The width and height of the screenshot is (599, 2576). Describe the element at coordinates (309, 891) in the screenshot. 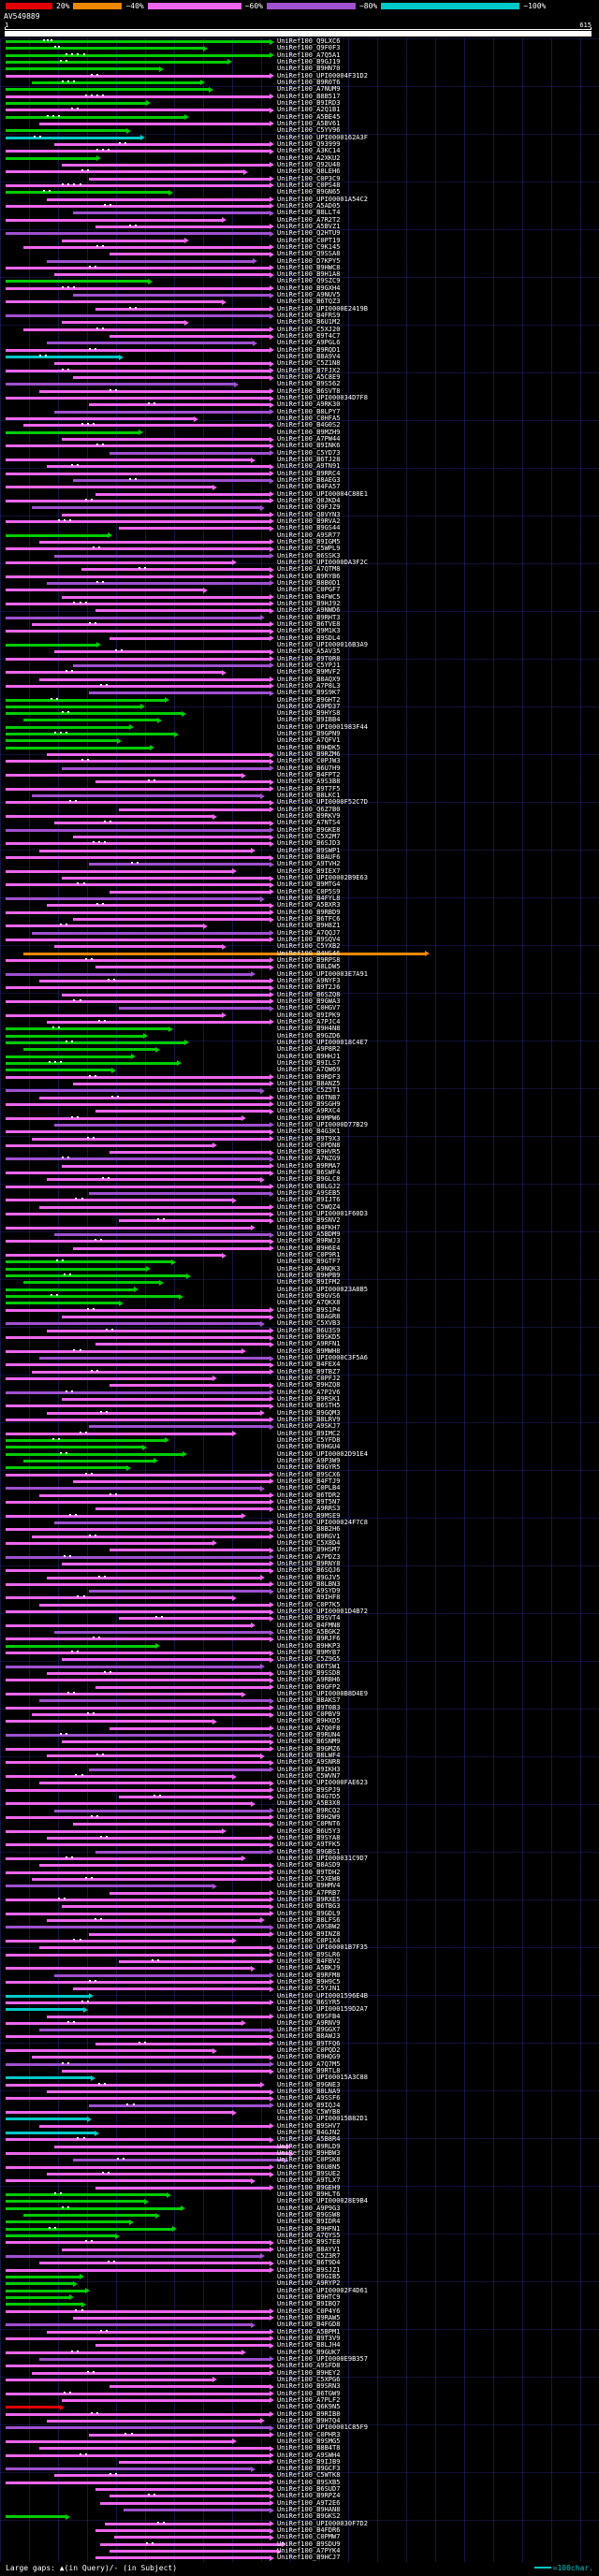

I see `hit-label: UniRef100_C0P5S9` at that location.